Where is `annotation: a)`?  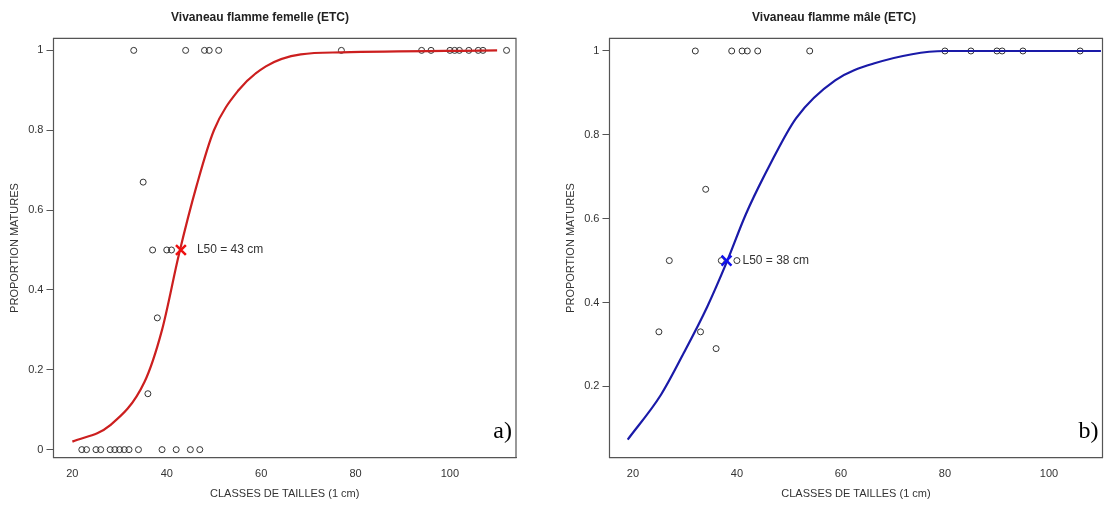
annotation: a) is located at coordinates (502, 429).